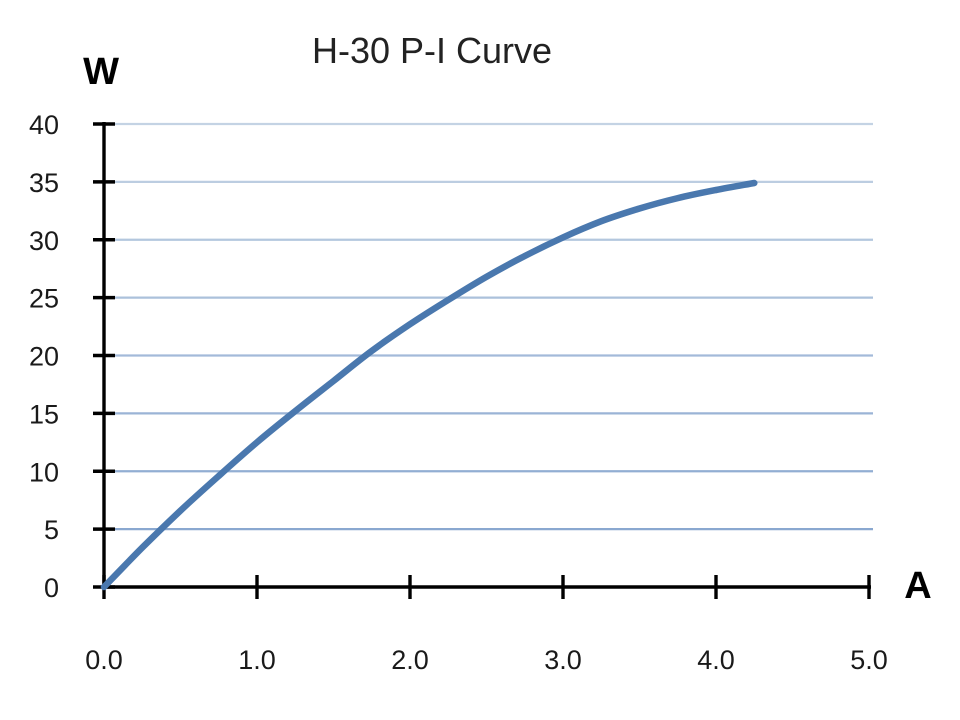  I want to click on x-tick-label: 2.0, so click(410, 660).